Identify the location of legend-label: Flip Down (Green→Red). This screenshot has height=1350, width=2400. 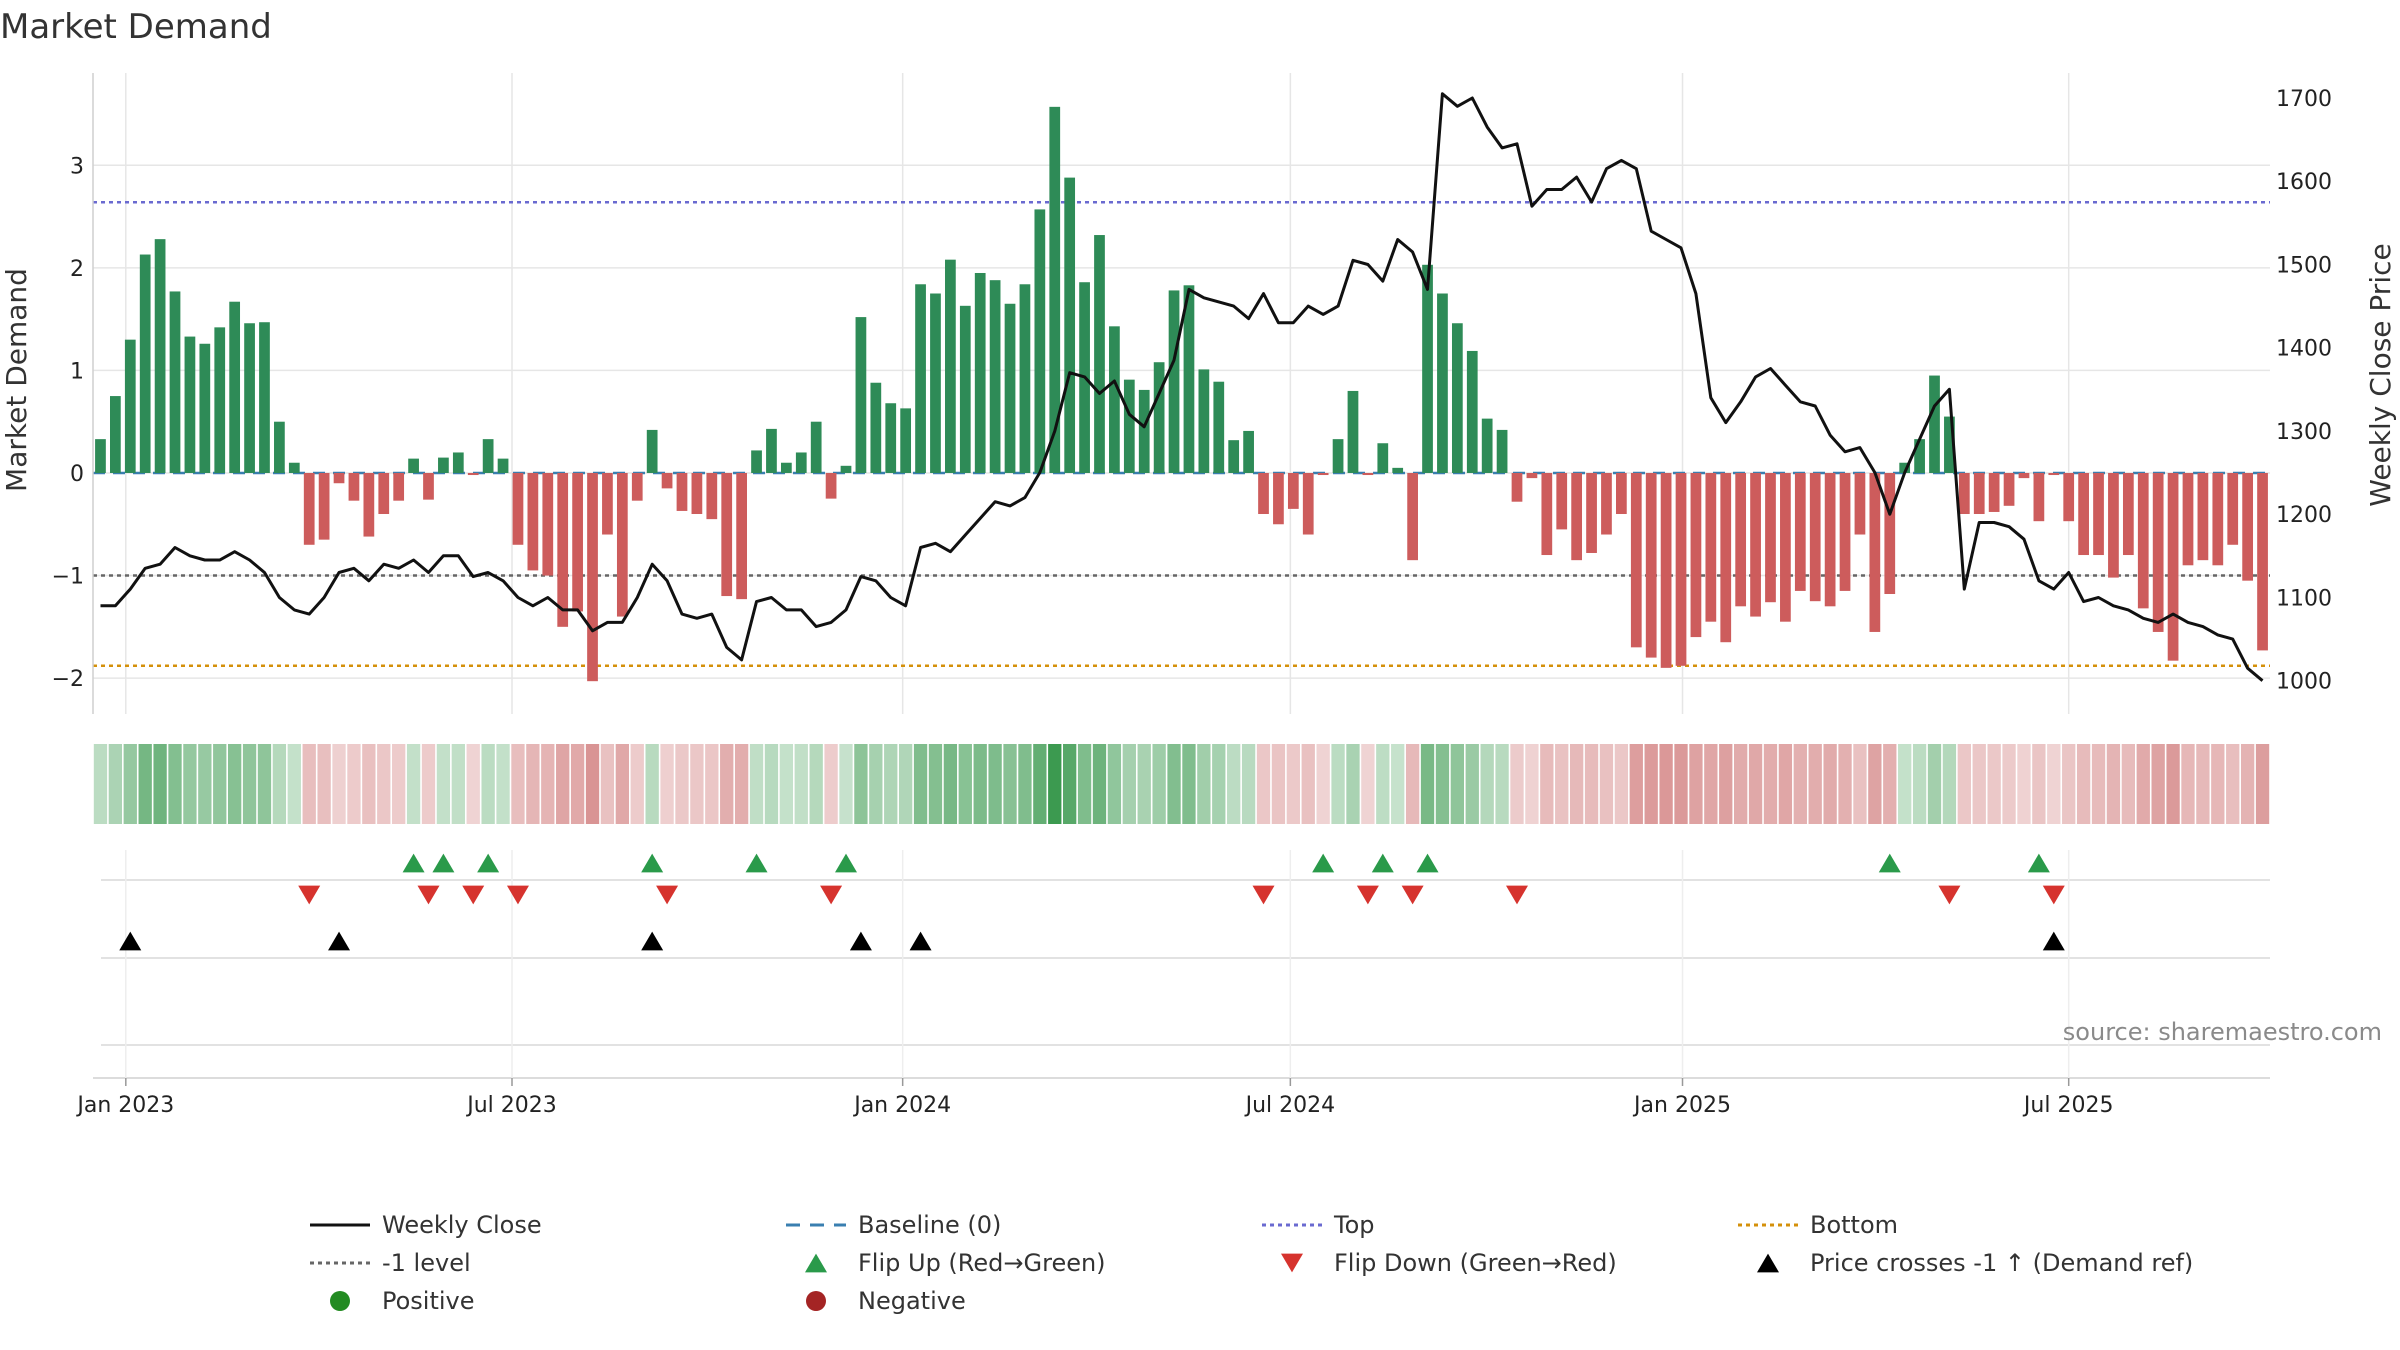
(1475, 1263).